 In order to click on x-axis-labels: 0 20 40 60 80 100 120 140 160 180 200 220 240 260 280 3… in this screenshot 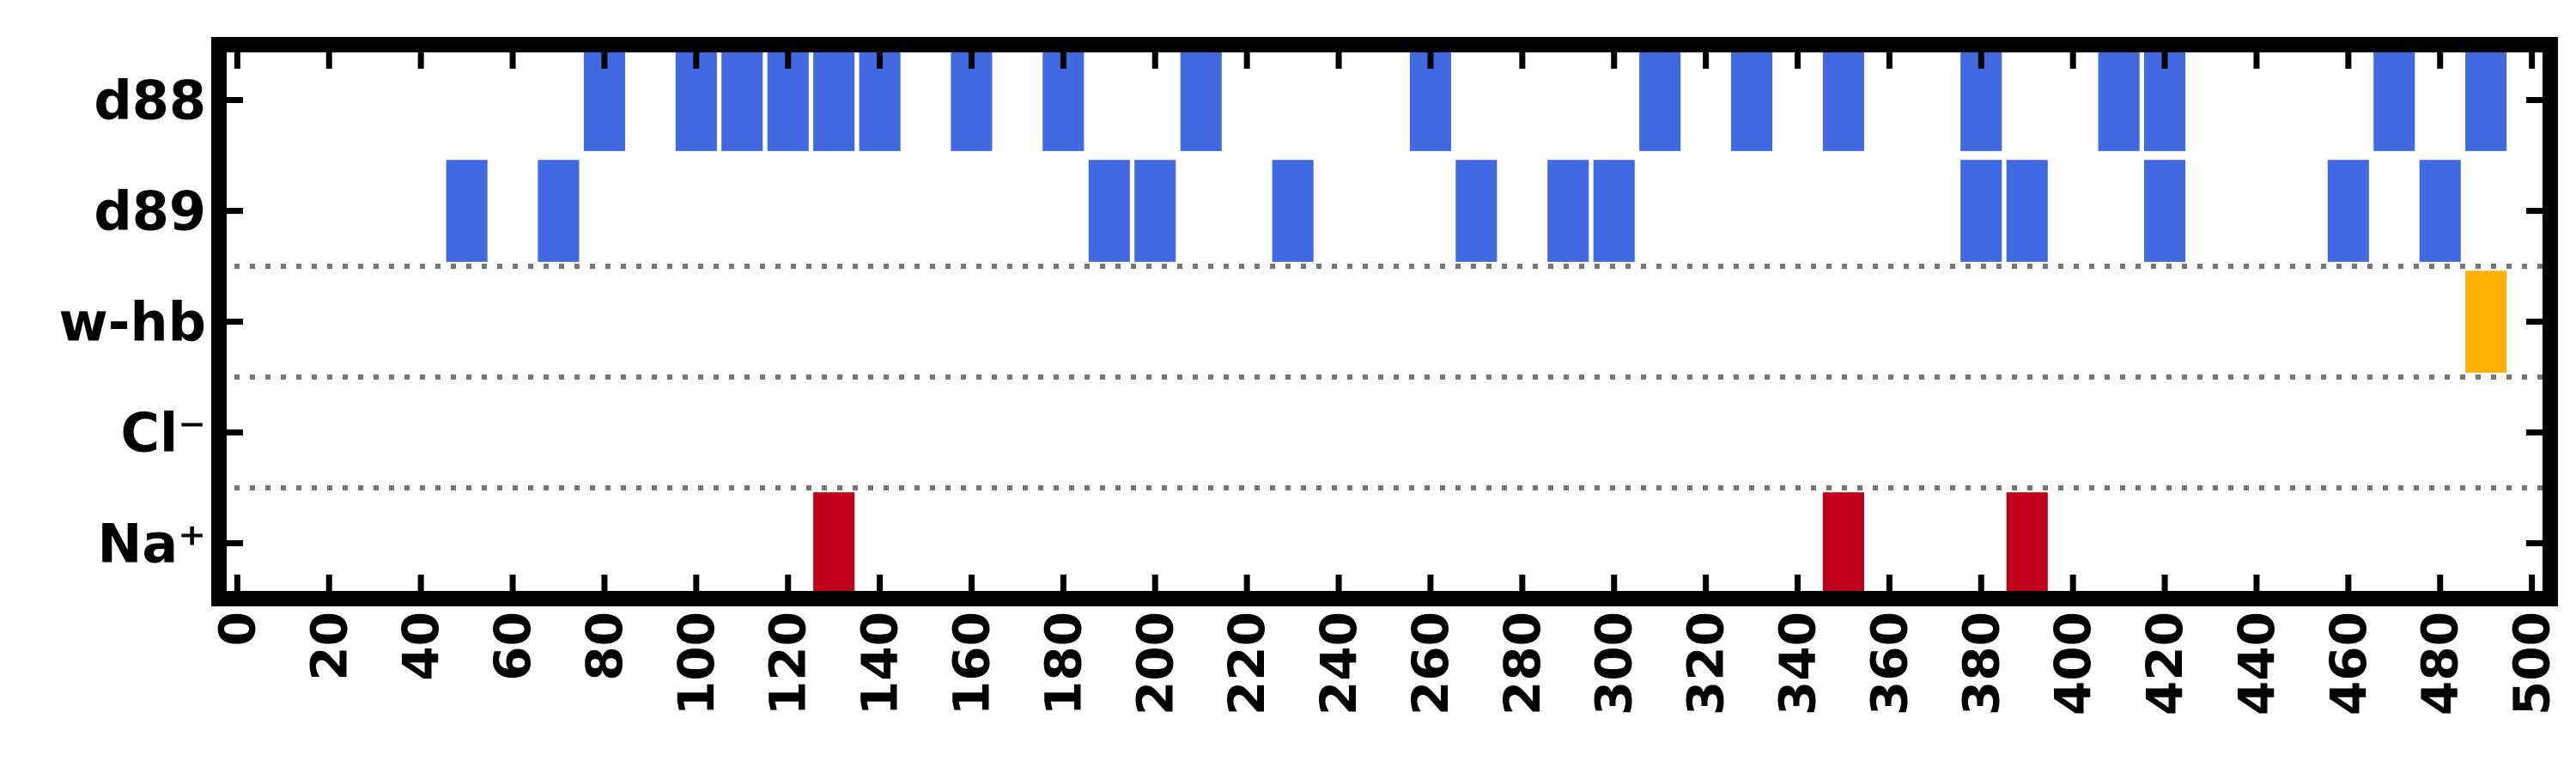, I will do `click(1385, 663)`.